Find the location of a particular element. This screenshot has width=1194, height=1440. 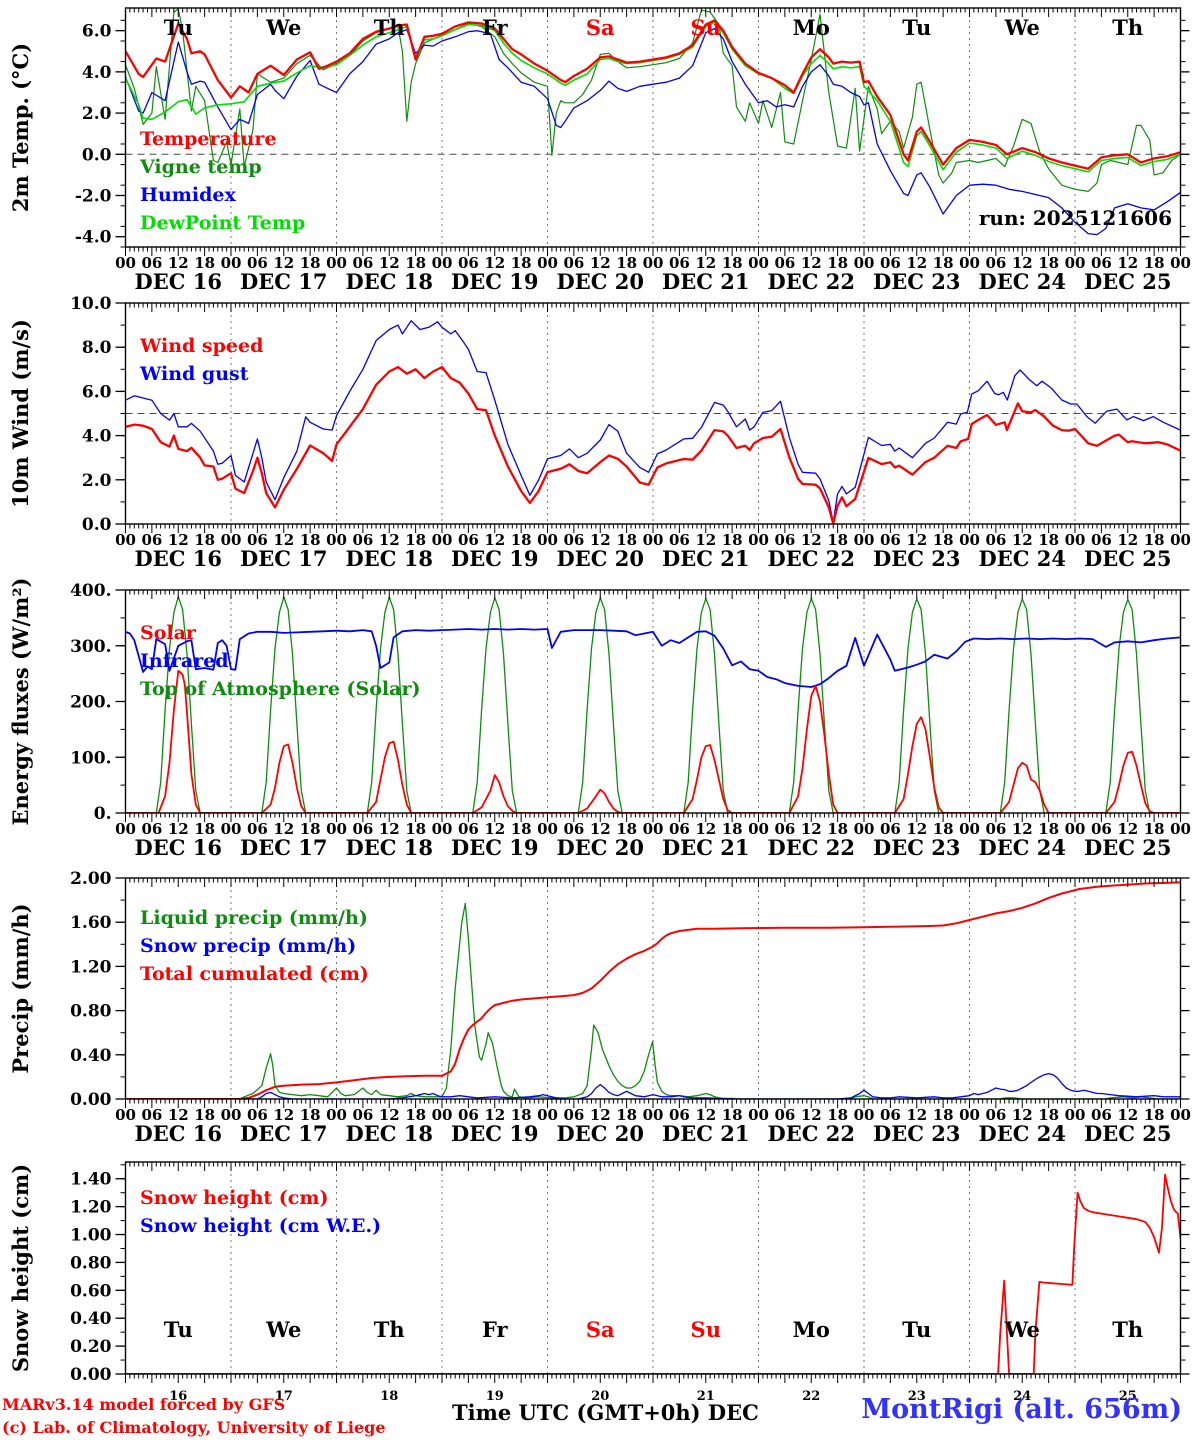

day-number-label: 17 is located at coordinates (284, 1396).